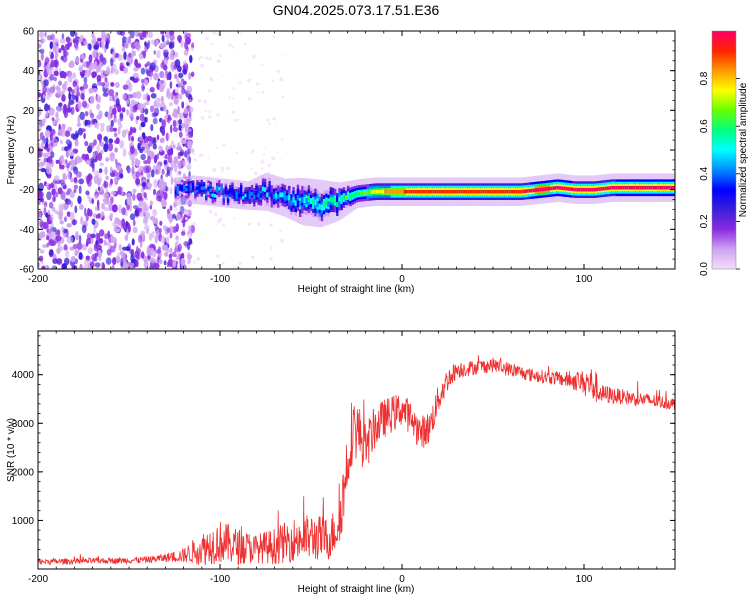 This screenshot has width=750, height=605. Describe the element at coordinates (23, 375) in the screenshot. I see `y-tick-label: 4000` at that location.